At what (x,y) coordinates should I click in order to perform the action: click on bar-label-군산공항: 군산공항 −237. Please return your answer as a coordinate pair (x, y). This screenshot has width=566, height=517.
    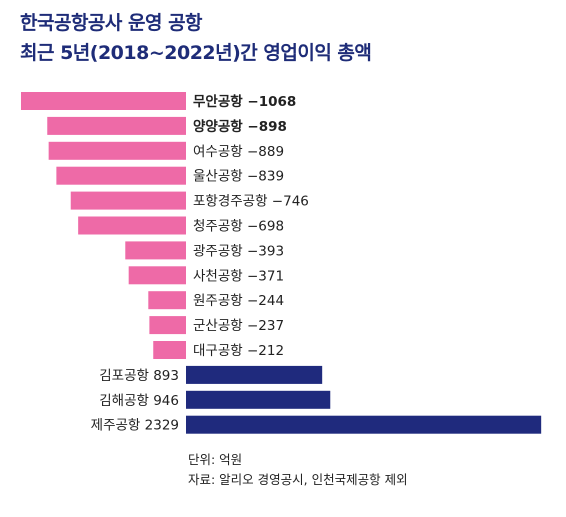
    Looking at the image, I should click on (238, 326).